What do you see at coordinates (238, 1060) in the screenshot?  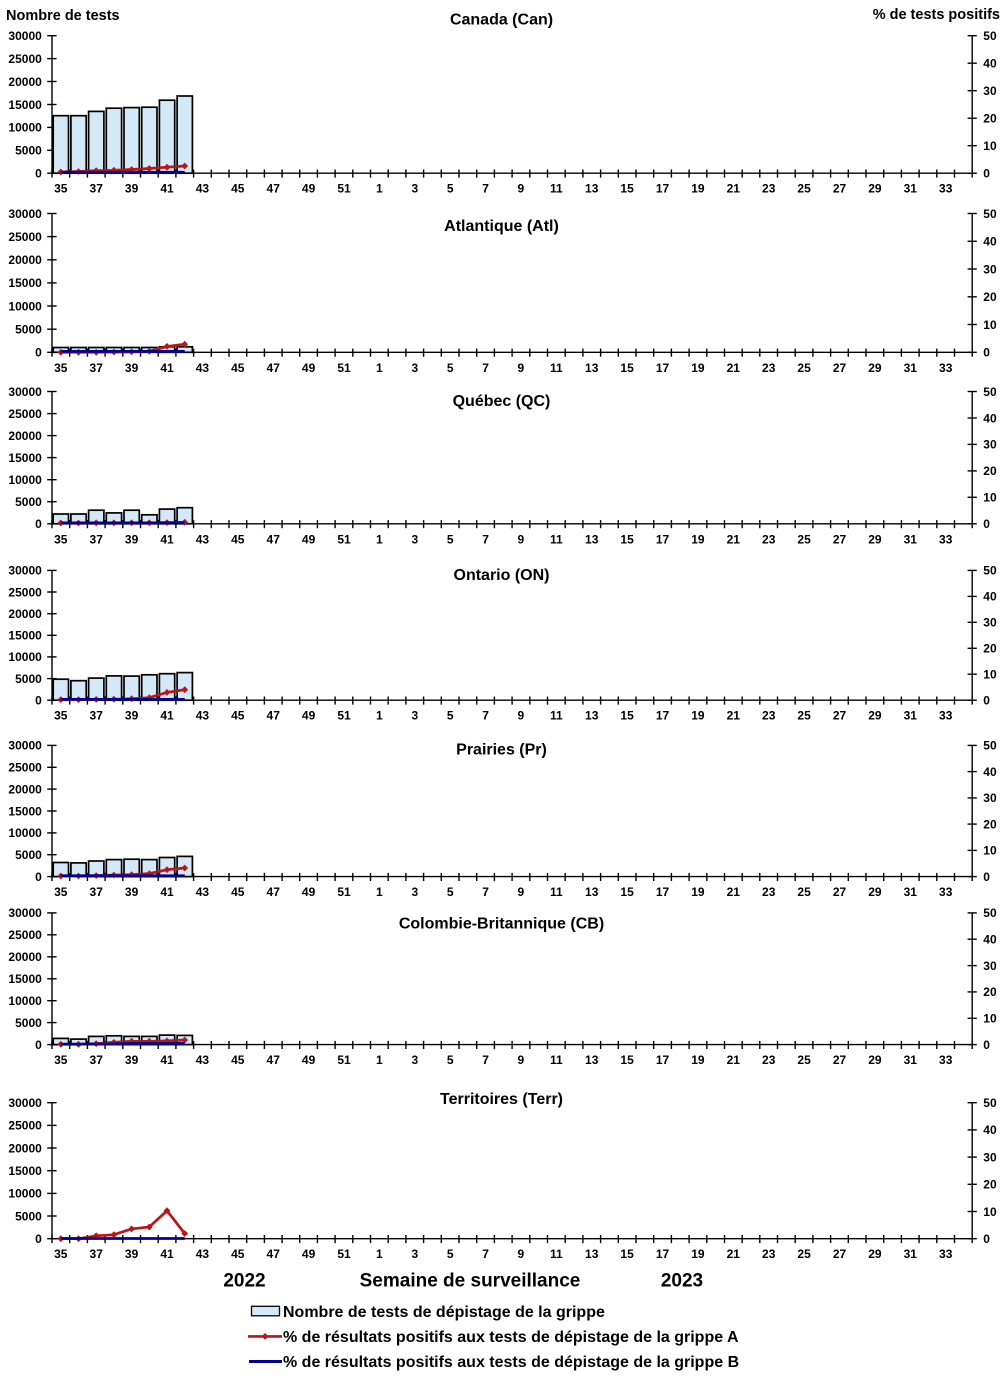 I see `svg-text: 45` at bounding box center [238, 1060].